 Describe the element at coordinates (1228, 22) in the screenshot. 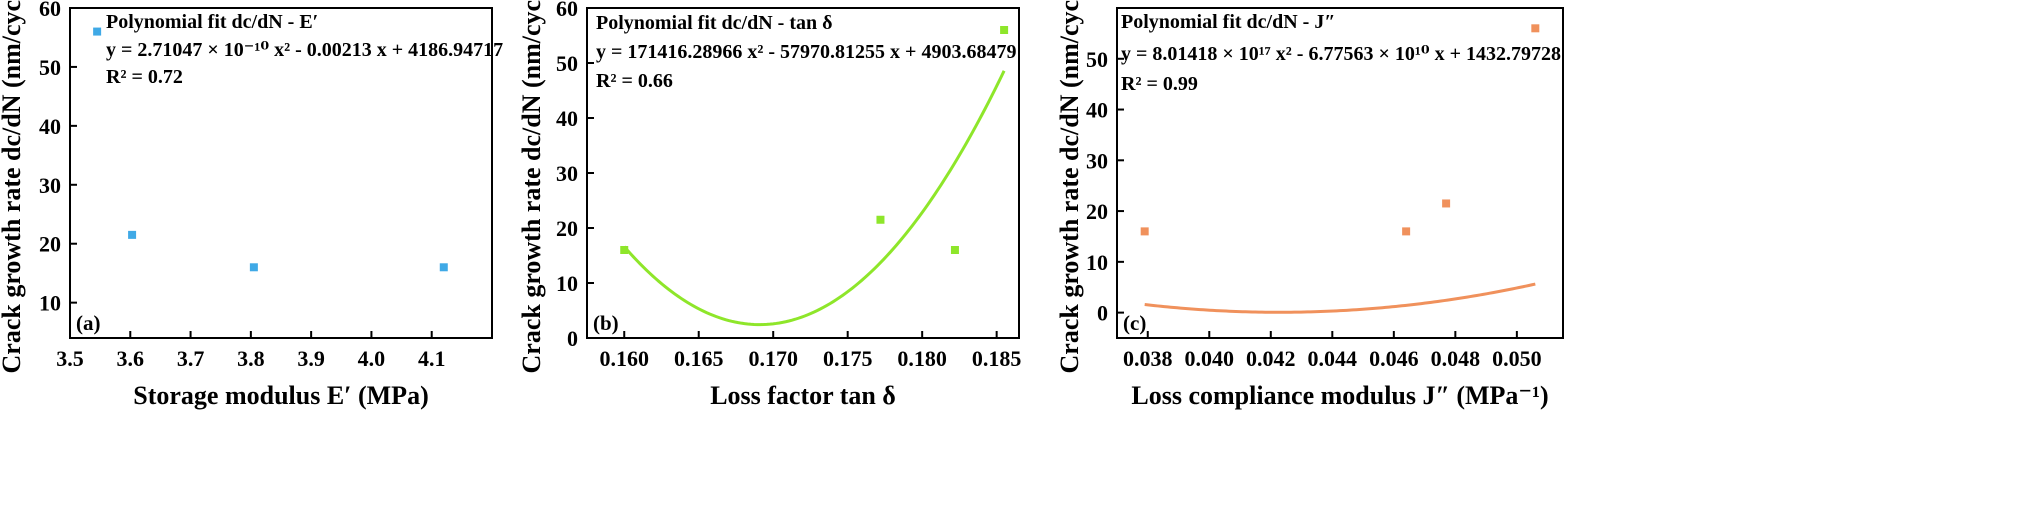

I see `fit-title: Polynomial fit dc/dN - J″` at that location.